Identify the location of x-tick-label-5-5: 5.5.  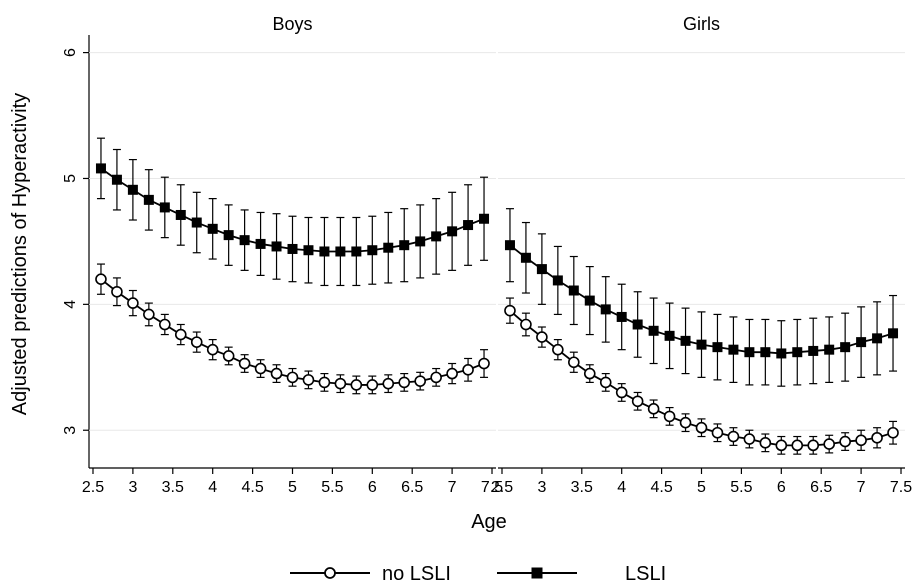
(741, 487).